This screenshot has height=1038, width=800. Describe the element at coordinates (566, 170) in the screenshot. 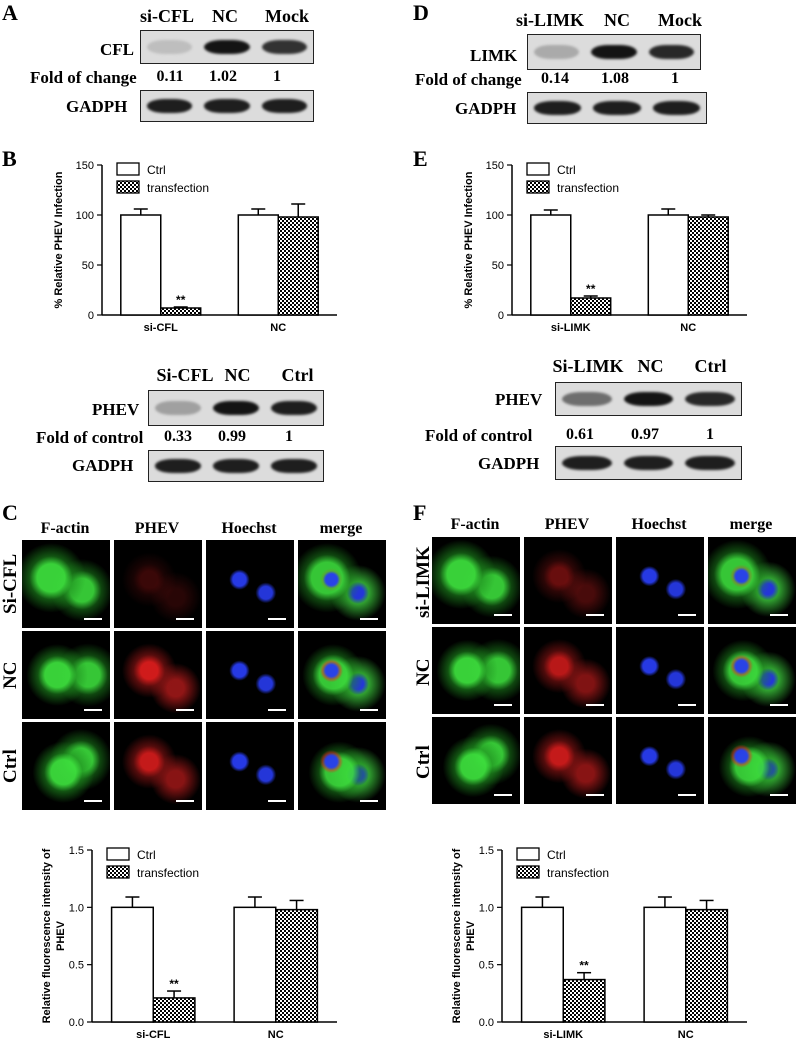

I see `legend-label: Ctrl` at that location.